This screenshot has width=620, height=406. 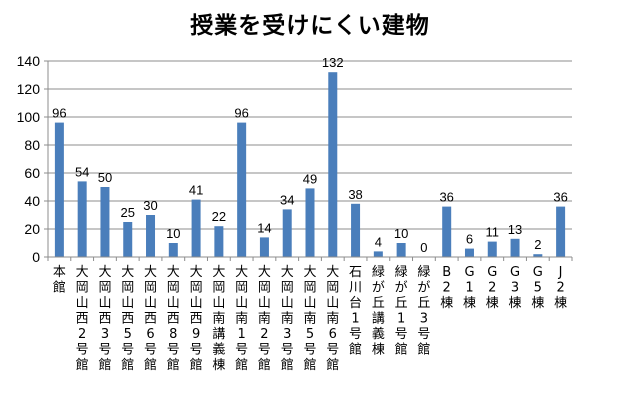 I want to click on data-label: 49, so click(x=310, y=178).